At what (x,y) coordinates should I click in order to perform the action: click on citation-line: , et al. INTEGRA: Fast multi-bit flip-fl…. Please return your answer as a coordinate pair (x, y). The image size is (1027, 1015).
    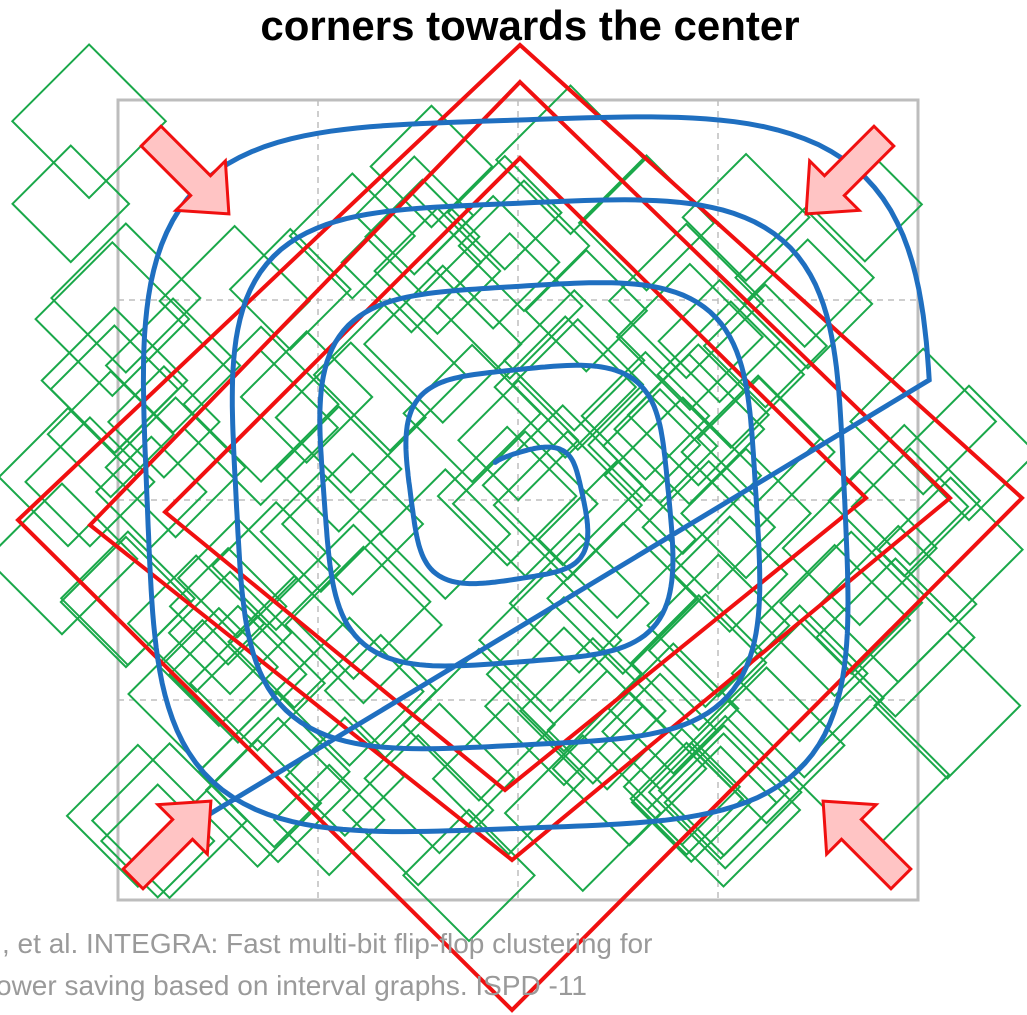
    Looking at the image, I should click on (327, 943).